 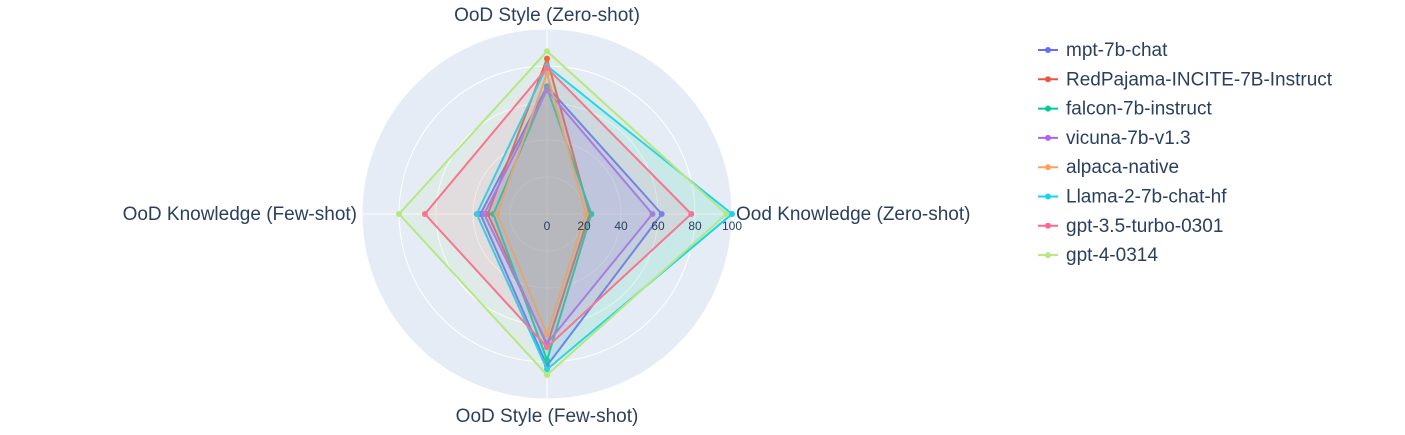 I want to click on legend-item: mpt-7b-chat, so click(x=1103, y=50).